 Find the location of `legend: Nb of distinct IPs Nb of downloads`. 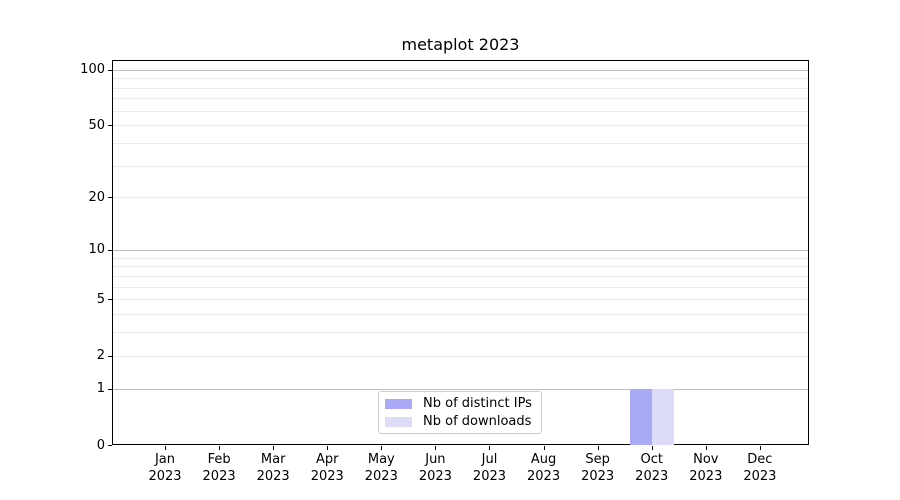

legend: Nb of distinct IPs Nb of downloads is located at coordinates (460, 412).